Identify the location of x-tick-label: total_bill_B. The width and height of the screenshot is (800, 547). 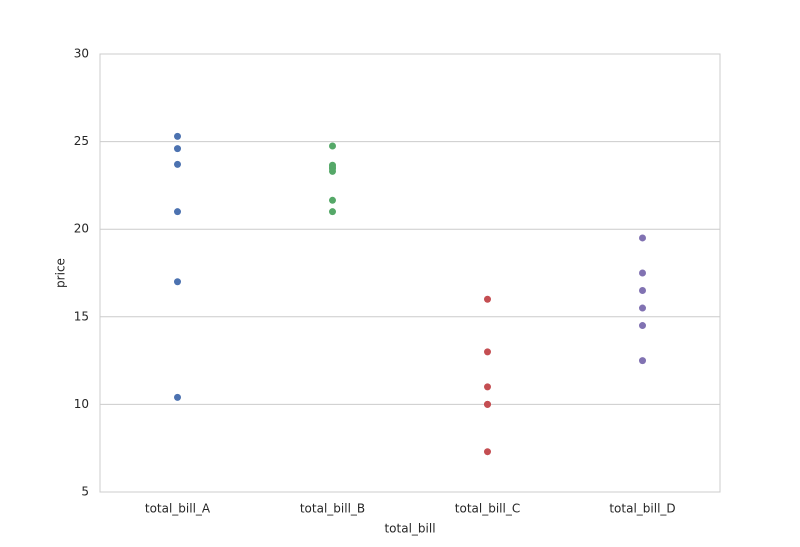
(332, 509).